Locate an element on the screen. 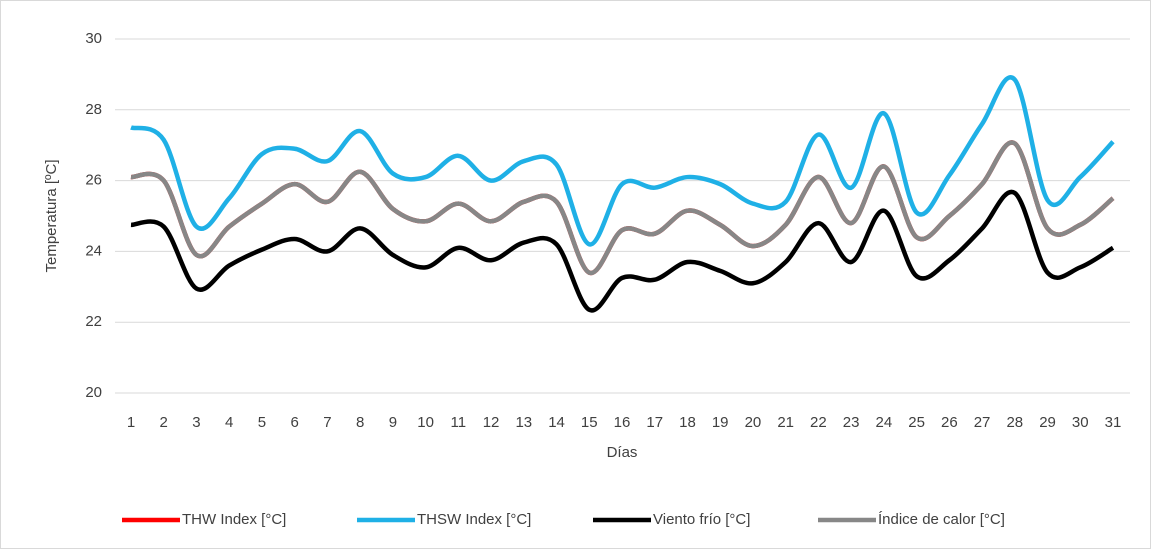 The image size is (1153, 555). legend-label: Viento frío [°C] is located at coordinates (701, 519).